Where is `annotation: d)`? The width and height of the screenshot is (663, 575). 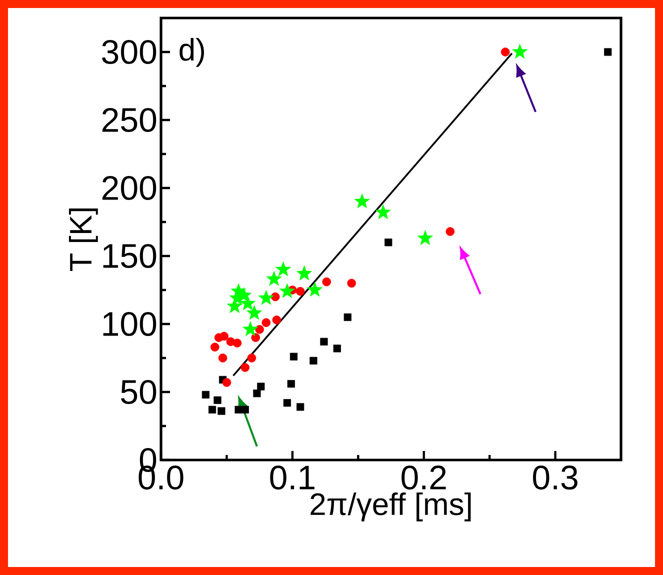 annotation: d) is located at coordinates (192, 52).